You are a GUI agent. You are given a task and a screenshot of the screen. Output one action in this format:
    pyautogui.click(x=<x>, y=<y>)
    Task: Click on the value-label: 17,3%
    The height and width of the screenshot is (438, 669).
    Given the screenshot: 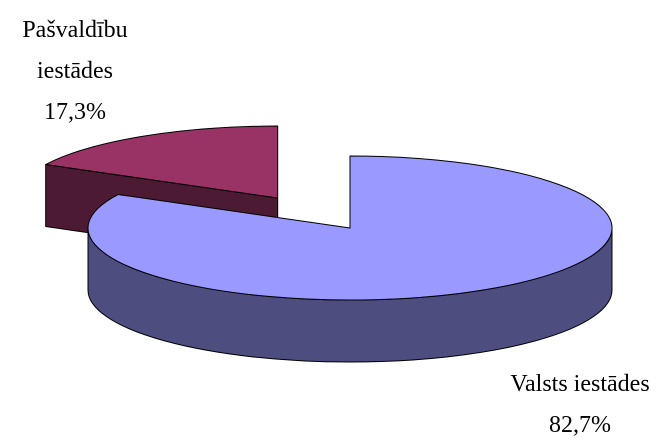 What is the action you would take?
    pyautogui.click(x=75, y=112)
    